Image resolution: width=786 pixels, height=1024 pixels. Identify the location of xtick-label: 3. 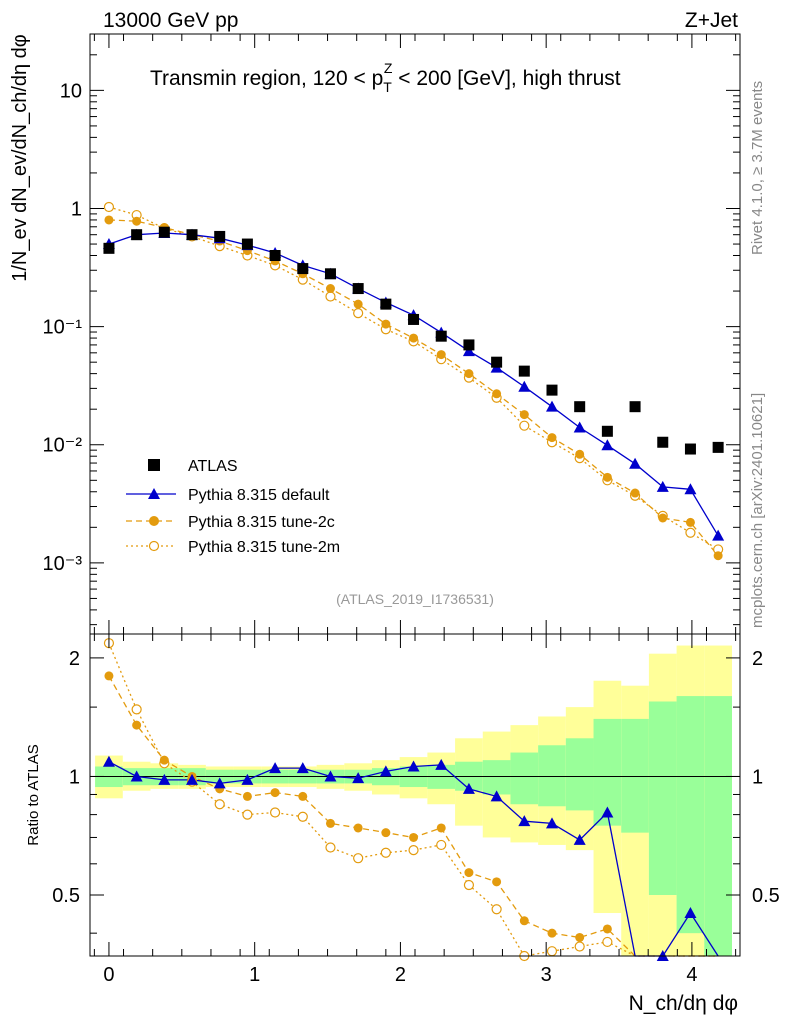
(546, 975).